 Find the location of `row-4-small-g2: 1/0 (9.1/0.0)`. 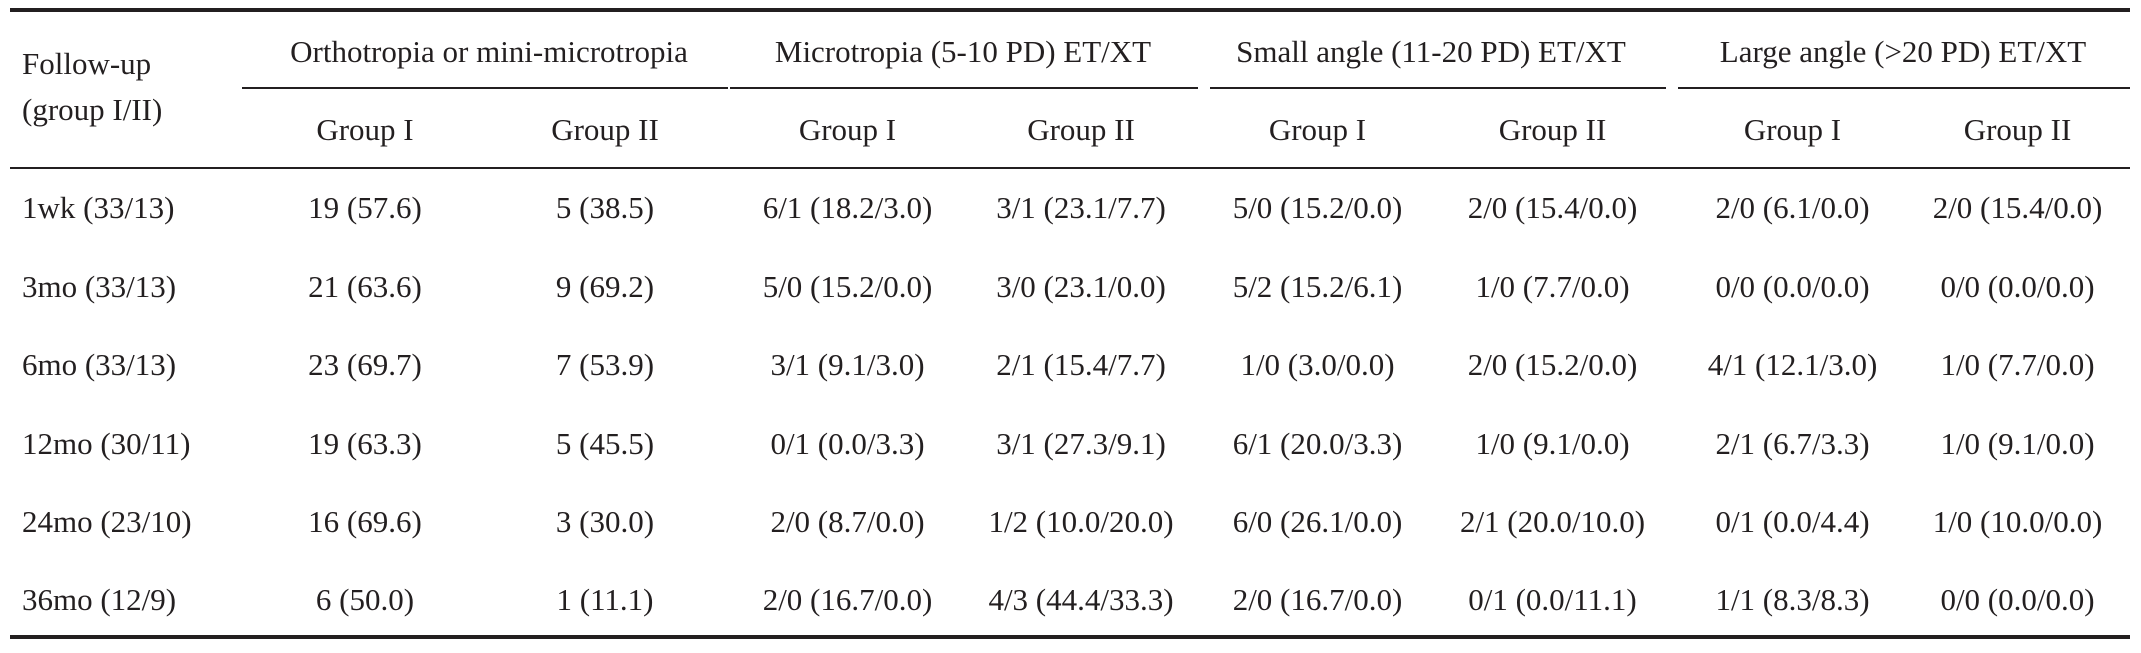

row-4-small-g2: 1/0 (9.1/0.0) is located at coordinates (1552, 443).